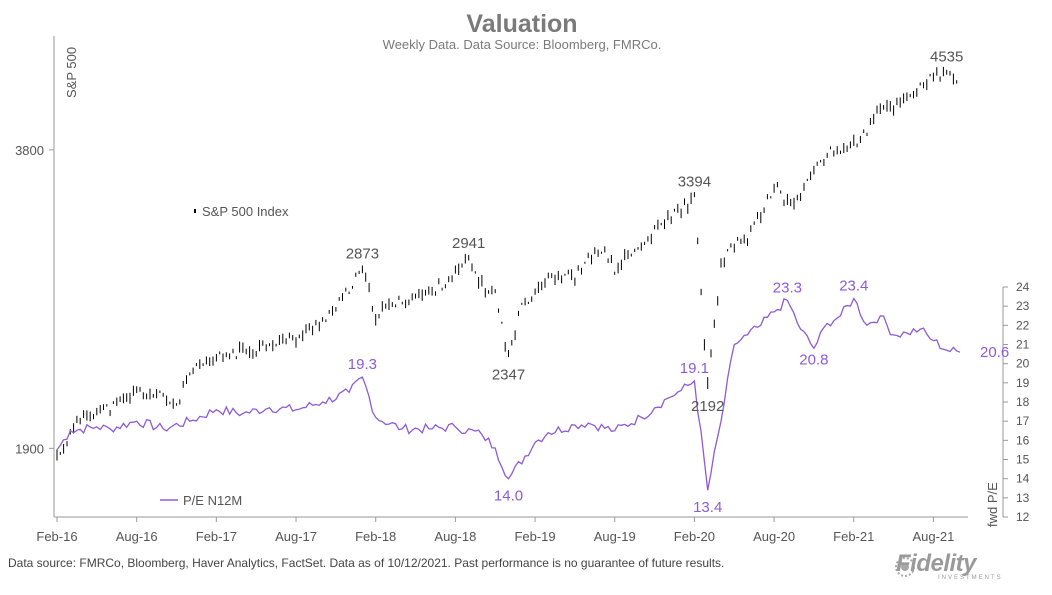 This screenshot has height=595, width=1052. I want to click on right-tick-label: 18, so click(1023, 402).